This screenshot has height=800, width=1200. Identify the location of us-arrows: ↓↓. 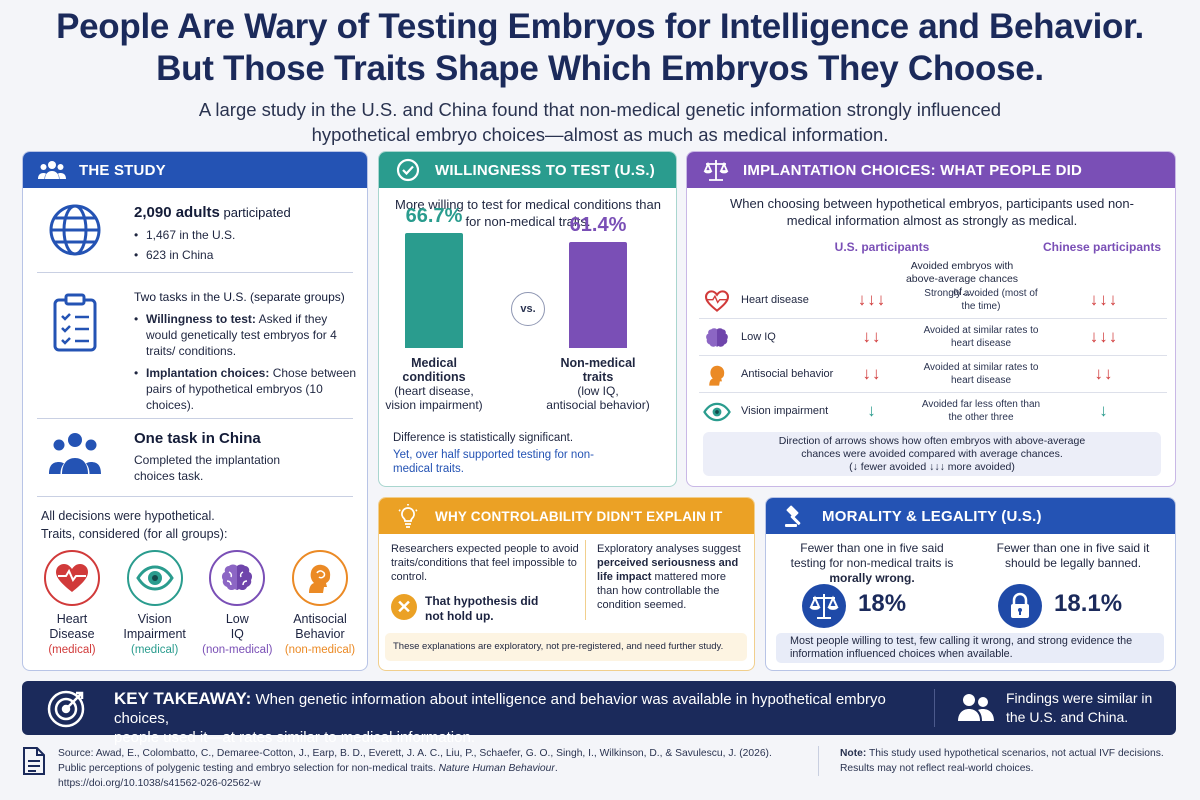
(872, 336).